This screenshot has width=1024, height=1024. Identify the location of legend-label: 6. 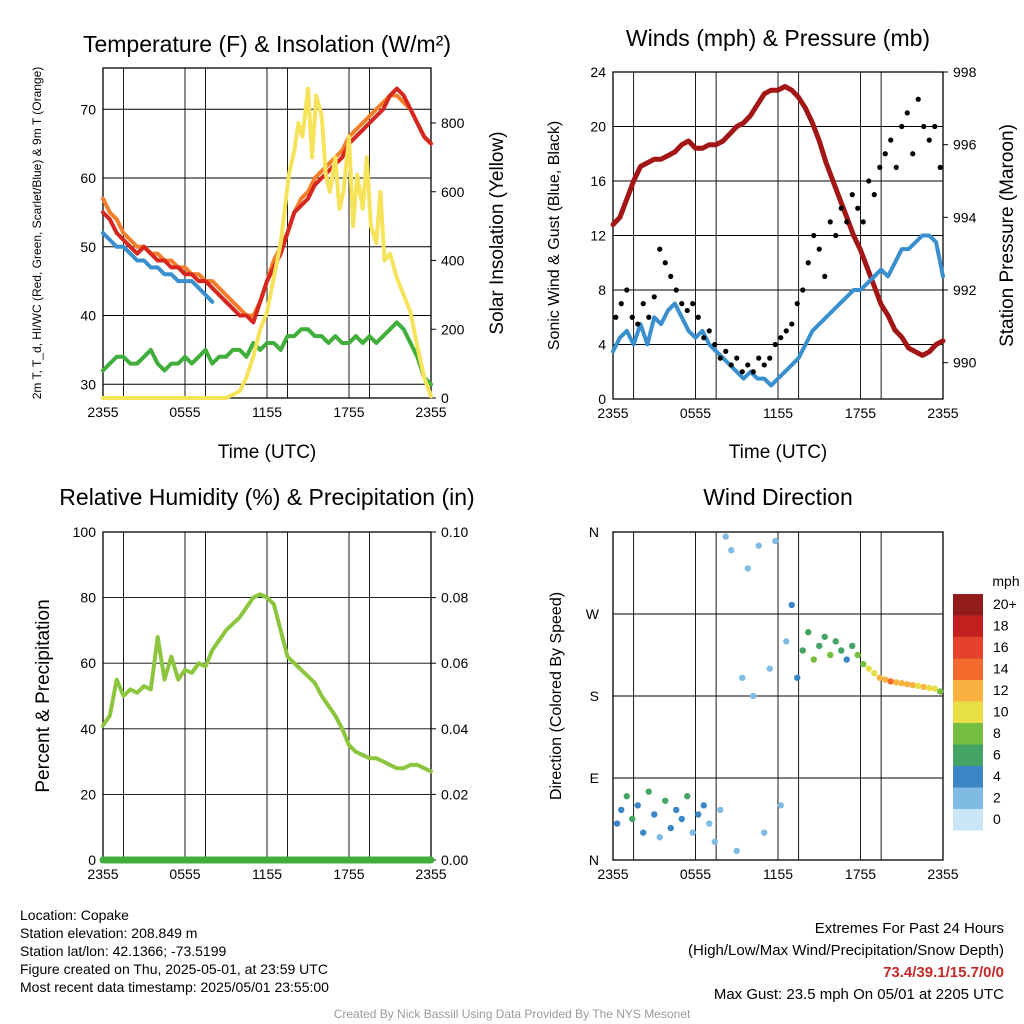
(997, 755).